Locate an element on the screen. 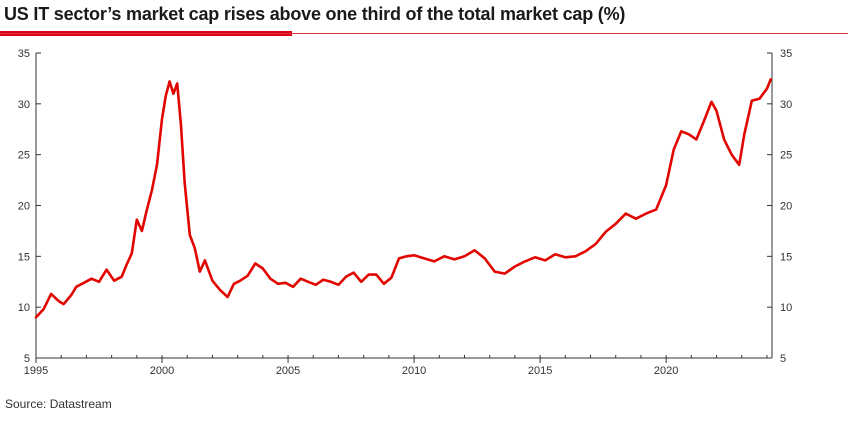 This screenshot has width=848, height=424. y-tick-label-right: 35 is located at coordinates (786, 54).